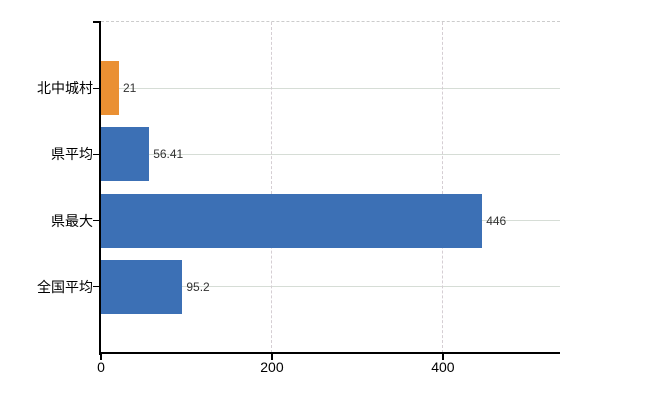 The image size is (650, 400). I want to click on category-label-県最大: 県最大, so click(72, 220).